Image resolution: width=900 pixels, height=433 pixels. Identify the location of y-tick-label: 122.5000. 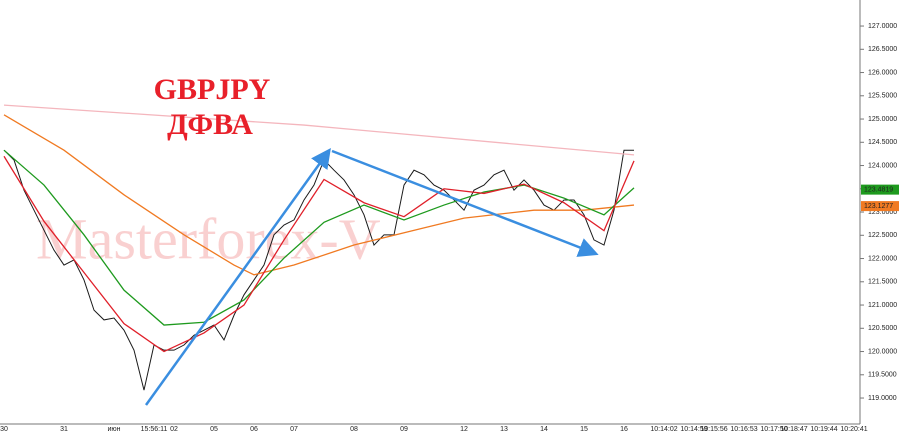
(882, 235).